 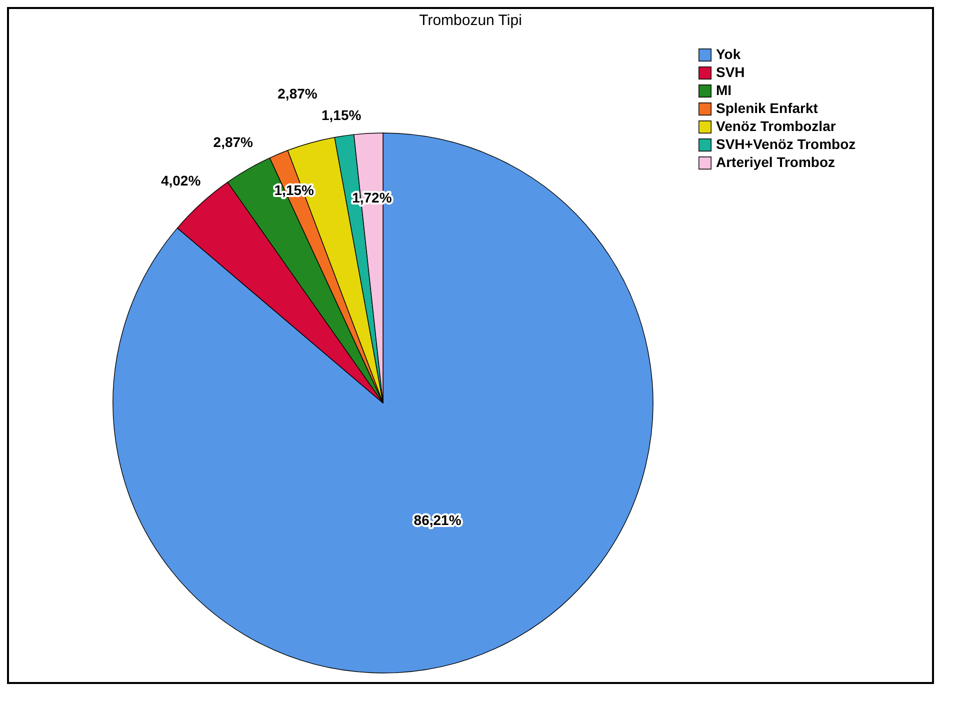 What do you see at coordinates (341, 115) in the screenshot?
I see `data-label: 1,15%` at bounding box center [341, 115].